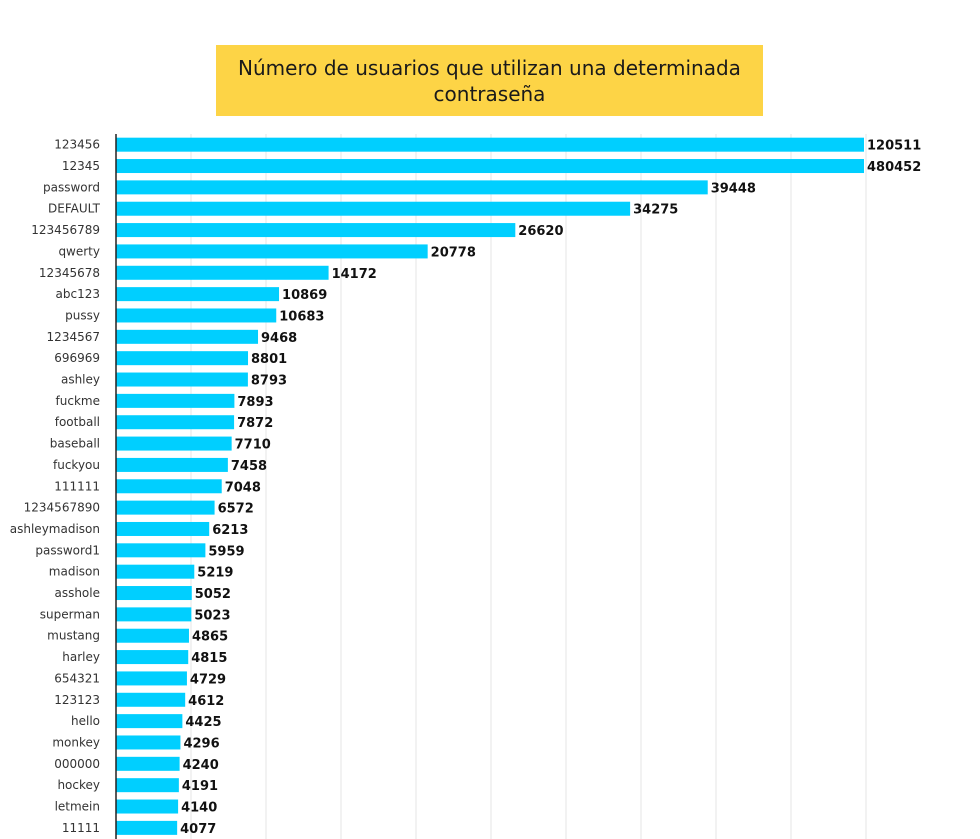 This screenshot has width=980, height=839. Describe the element at coordinates (77, 145) in the screenshot. I see `category-label: 123456` at that location.